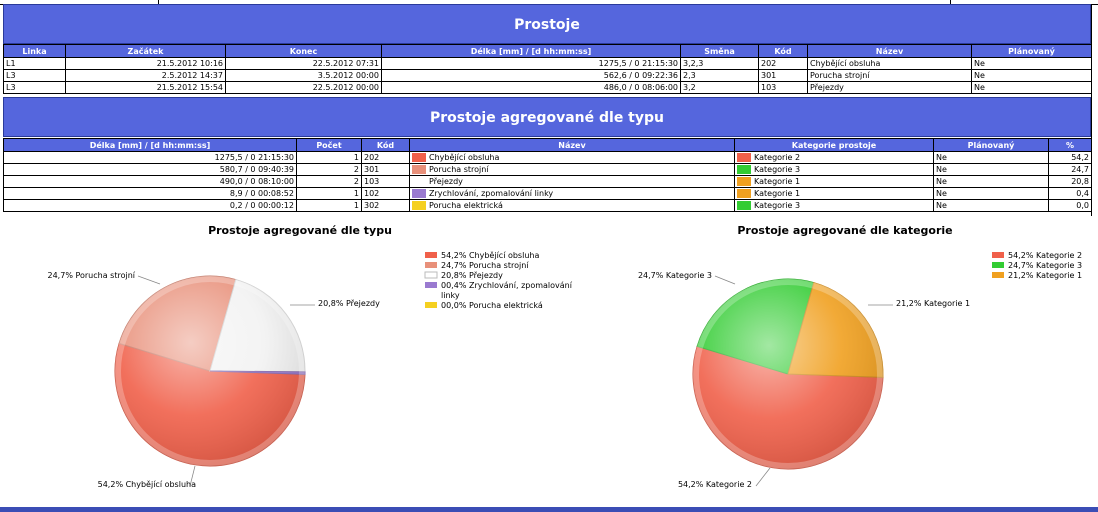 The height and width of the screenshot is (512, 1098). Describe the element at coordinates (34, 63) in the screenshot. I see `cell-linka: L1` at that location.